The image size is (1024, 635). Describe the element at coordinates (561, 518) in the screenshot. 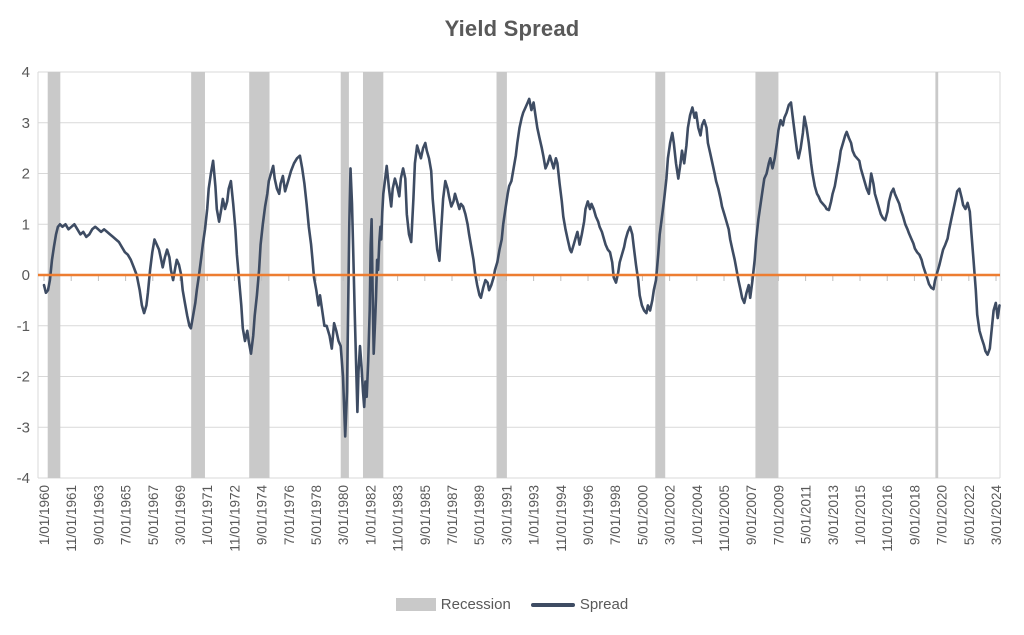

I see `x-axis-label: 11/01/1994` at that location.